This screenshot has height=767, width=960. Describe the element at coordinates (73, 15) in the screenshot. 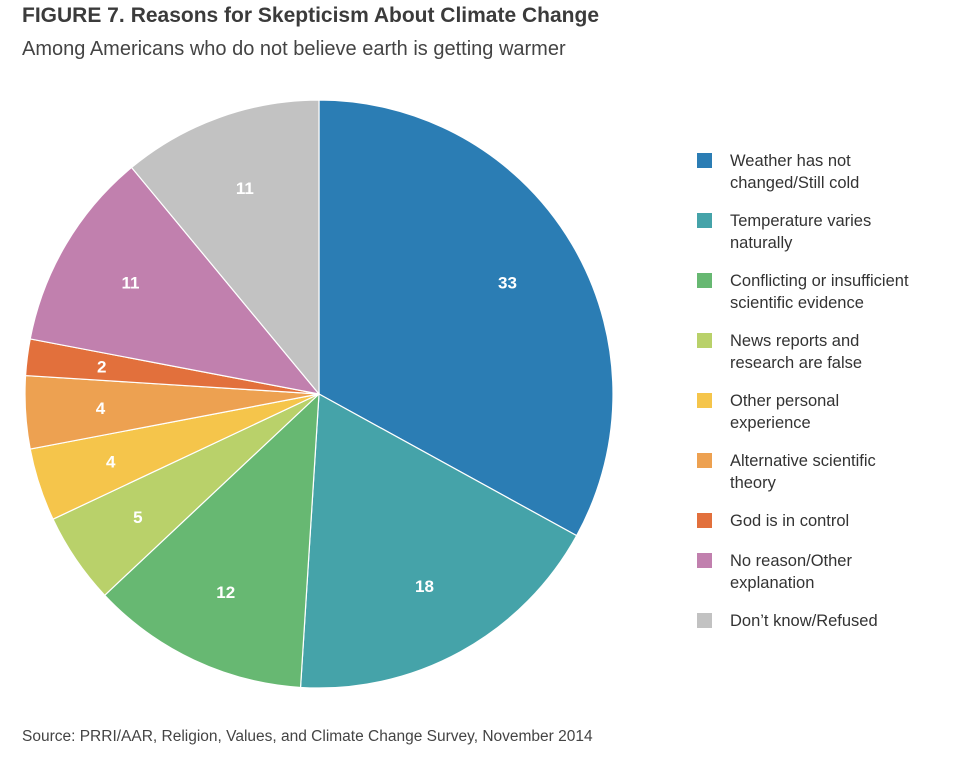

I see `figure-label: FIGURE 7.` at that location.